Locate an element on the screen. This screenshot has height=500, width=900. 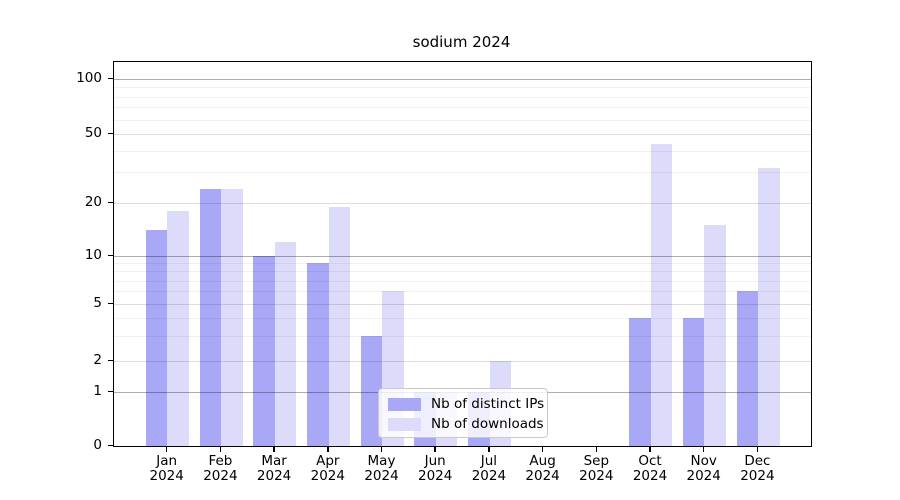
y-tick-label: 50 is located at coordinates (93, 133).